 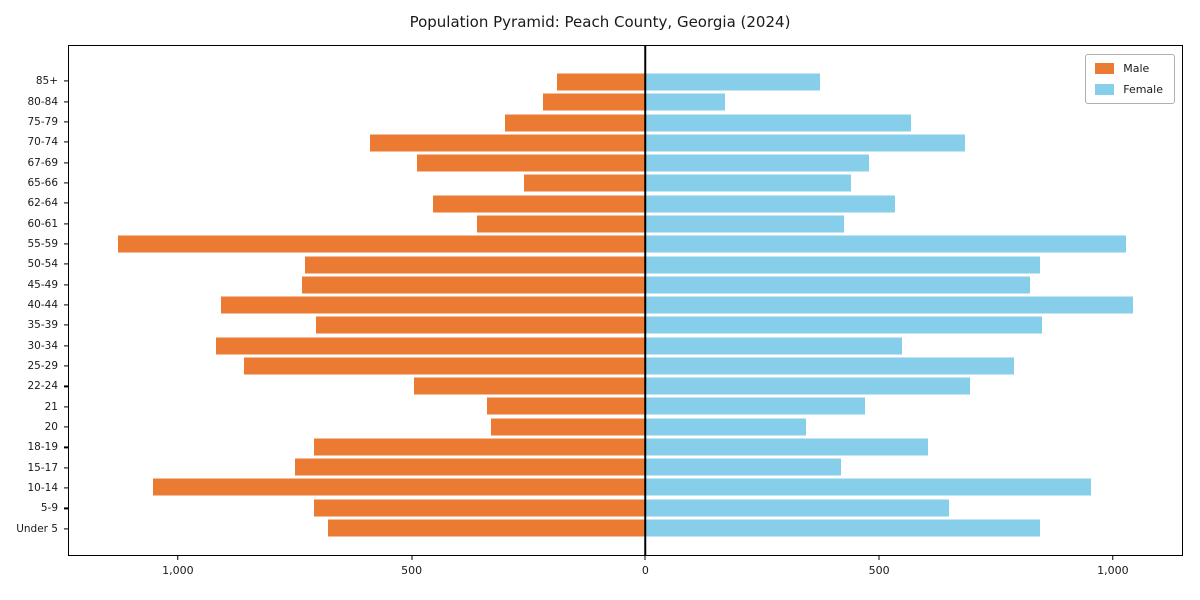 I want to click on y-tick-label-75-79: 75-79, so click(x=34, y=122).